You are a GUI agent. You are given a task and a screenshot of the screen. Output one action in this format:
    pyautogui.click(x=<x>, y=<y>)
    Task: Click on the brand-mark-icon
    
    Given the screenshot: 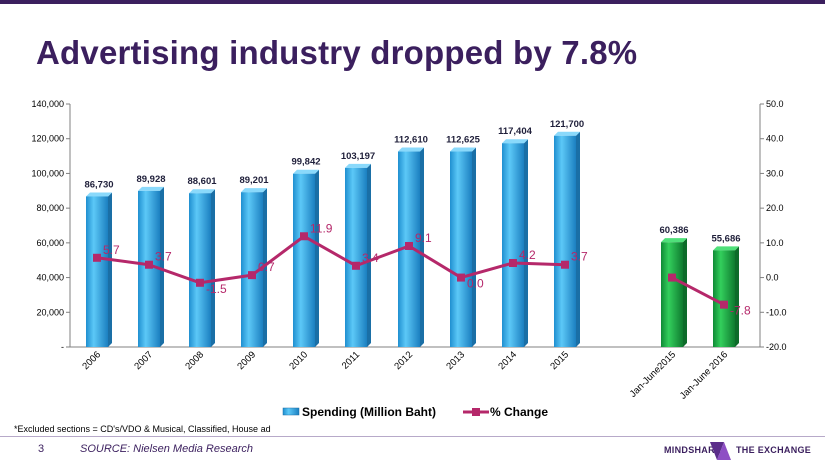 What is the action you would take?
    pyautogui.click(x=720, y=451)
    